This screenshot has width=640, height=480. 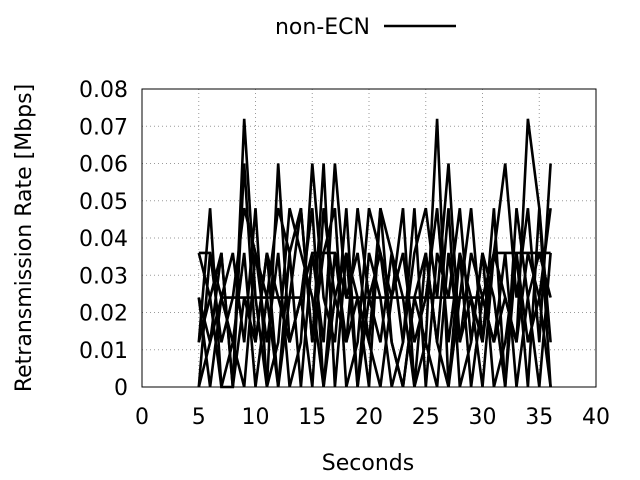 I want to click on y-tick-label: 0.02, so click(x=103, y=314).